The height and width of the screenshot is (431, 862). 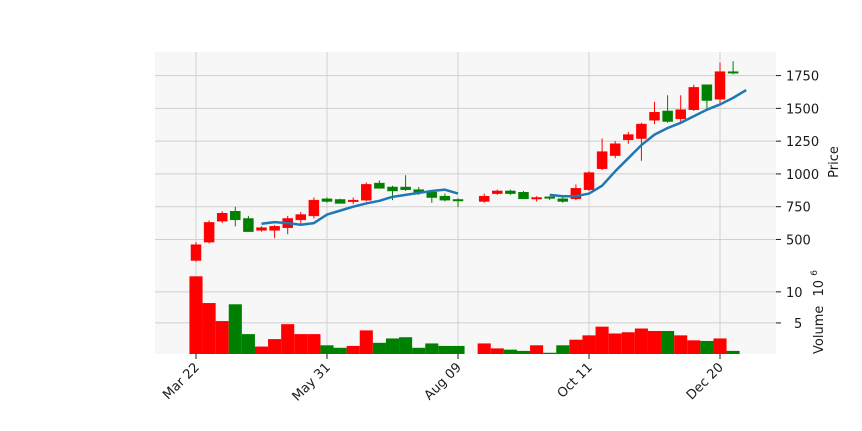 I want to click on price-tick-label: 1500, so click(x=802, y=109).